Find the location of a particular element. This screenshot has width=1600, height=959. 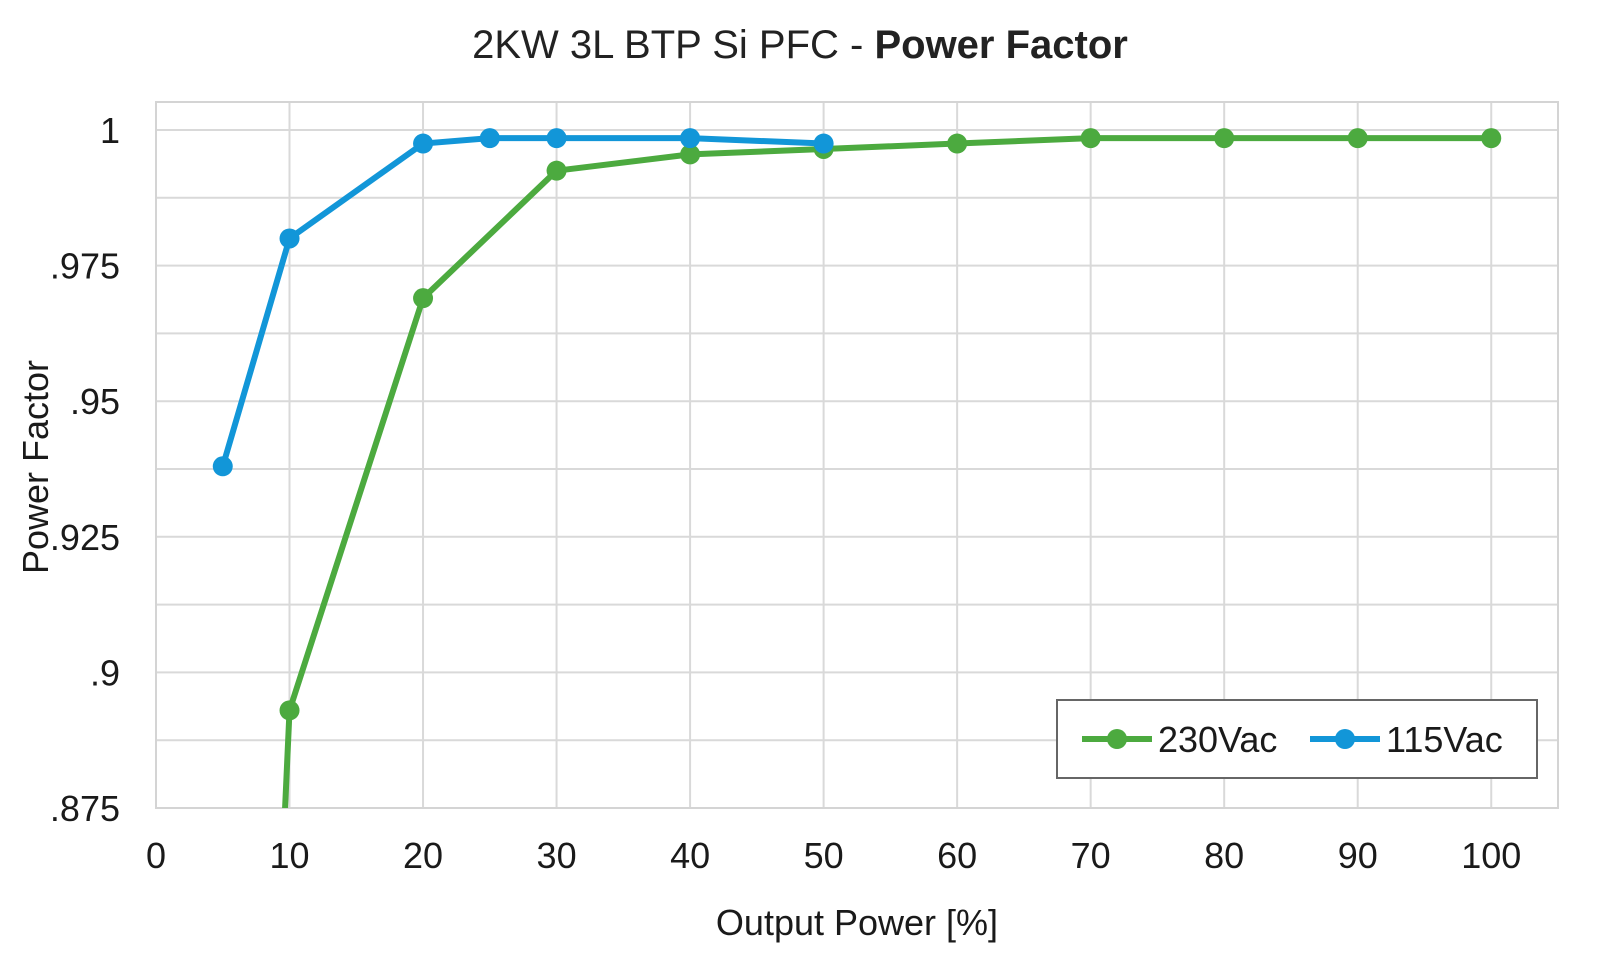

x-tick-label: 30 is located at coordinates (557, 855).